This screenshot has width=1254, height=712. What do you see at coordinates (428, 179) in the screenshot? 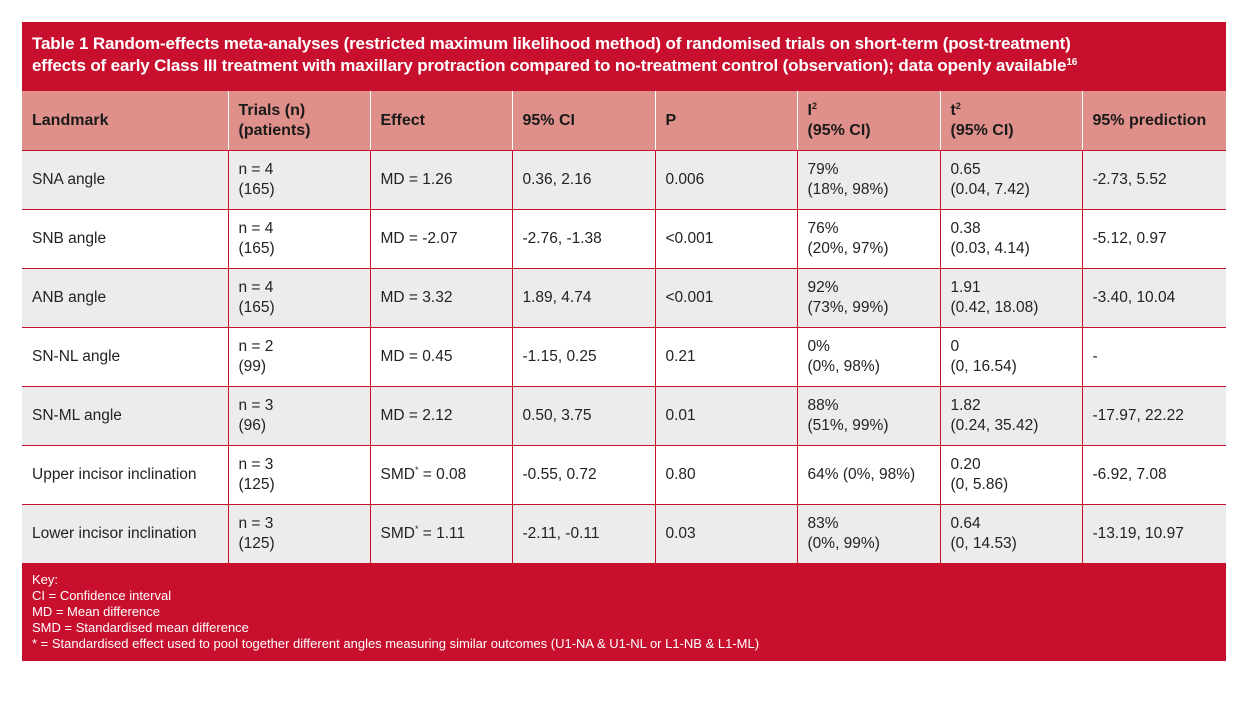
I see `effect-value: = 1.26` at bounding box center [428, 179].